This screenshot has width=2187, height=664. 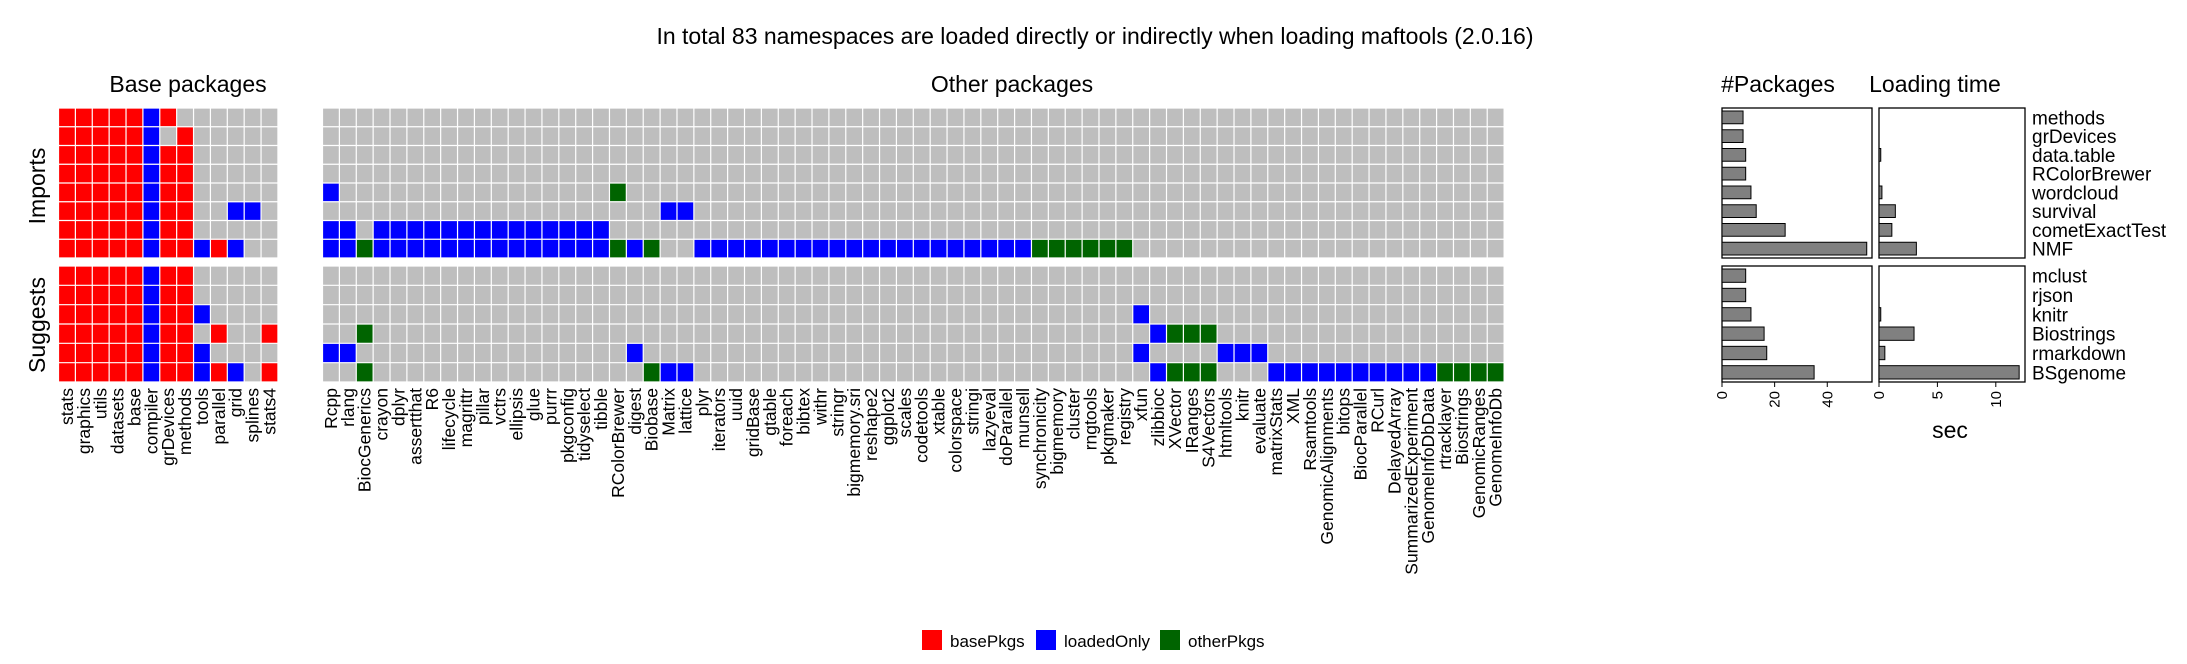 What do you see at coordinates (1732, 117) in the screenshot?
I see `count-bar-methods` at bounding box center [1732, 117].